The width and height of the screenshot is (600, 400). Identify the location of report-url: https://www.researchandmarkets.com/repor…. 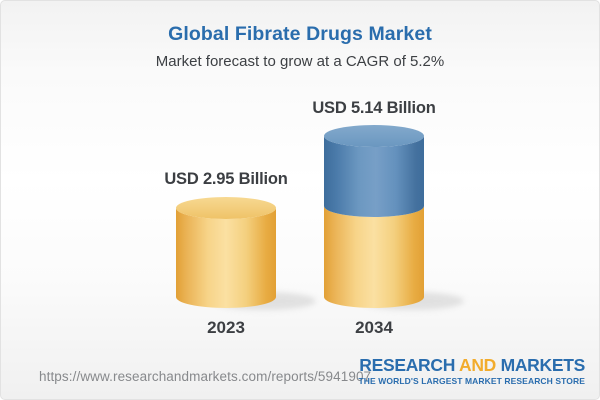
(205, 376).